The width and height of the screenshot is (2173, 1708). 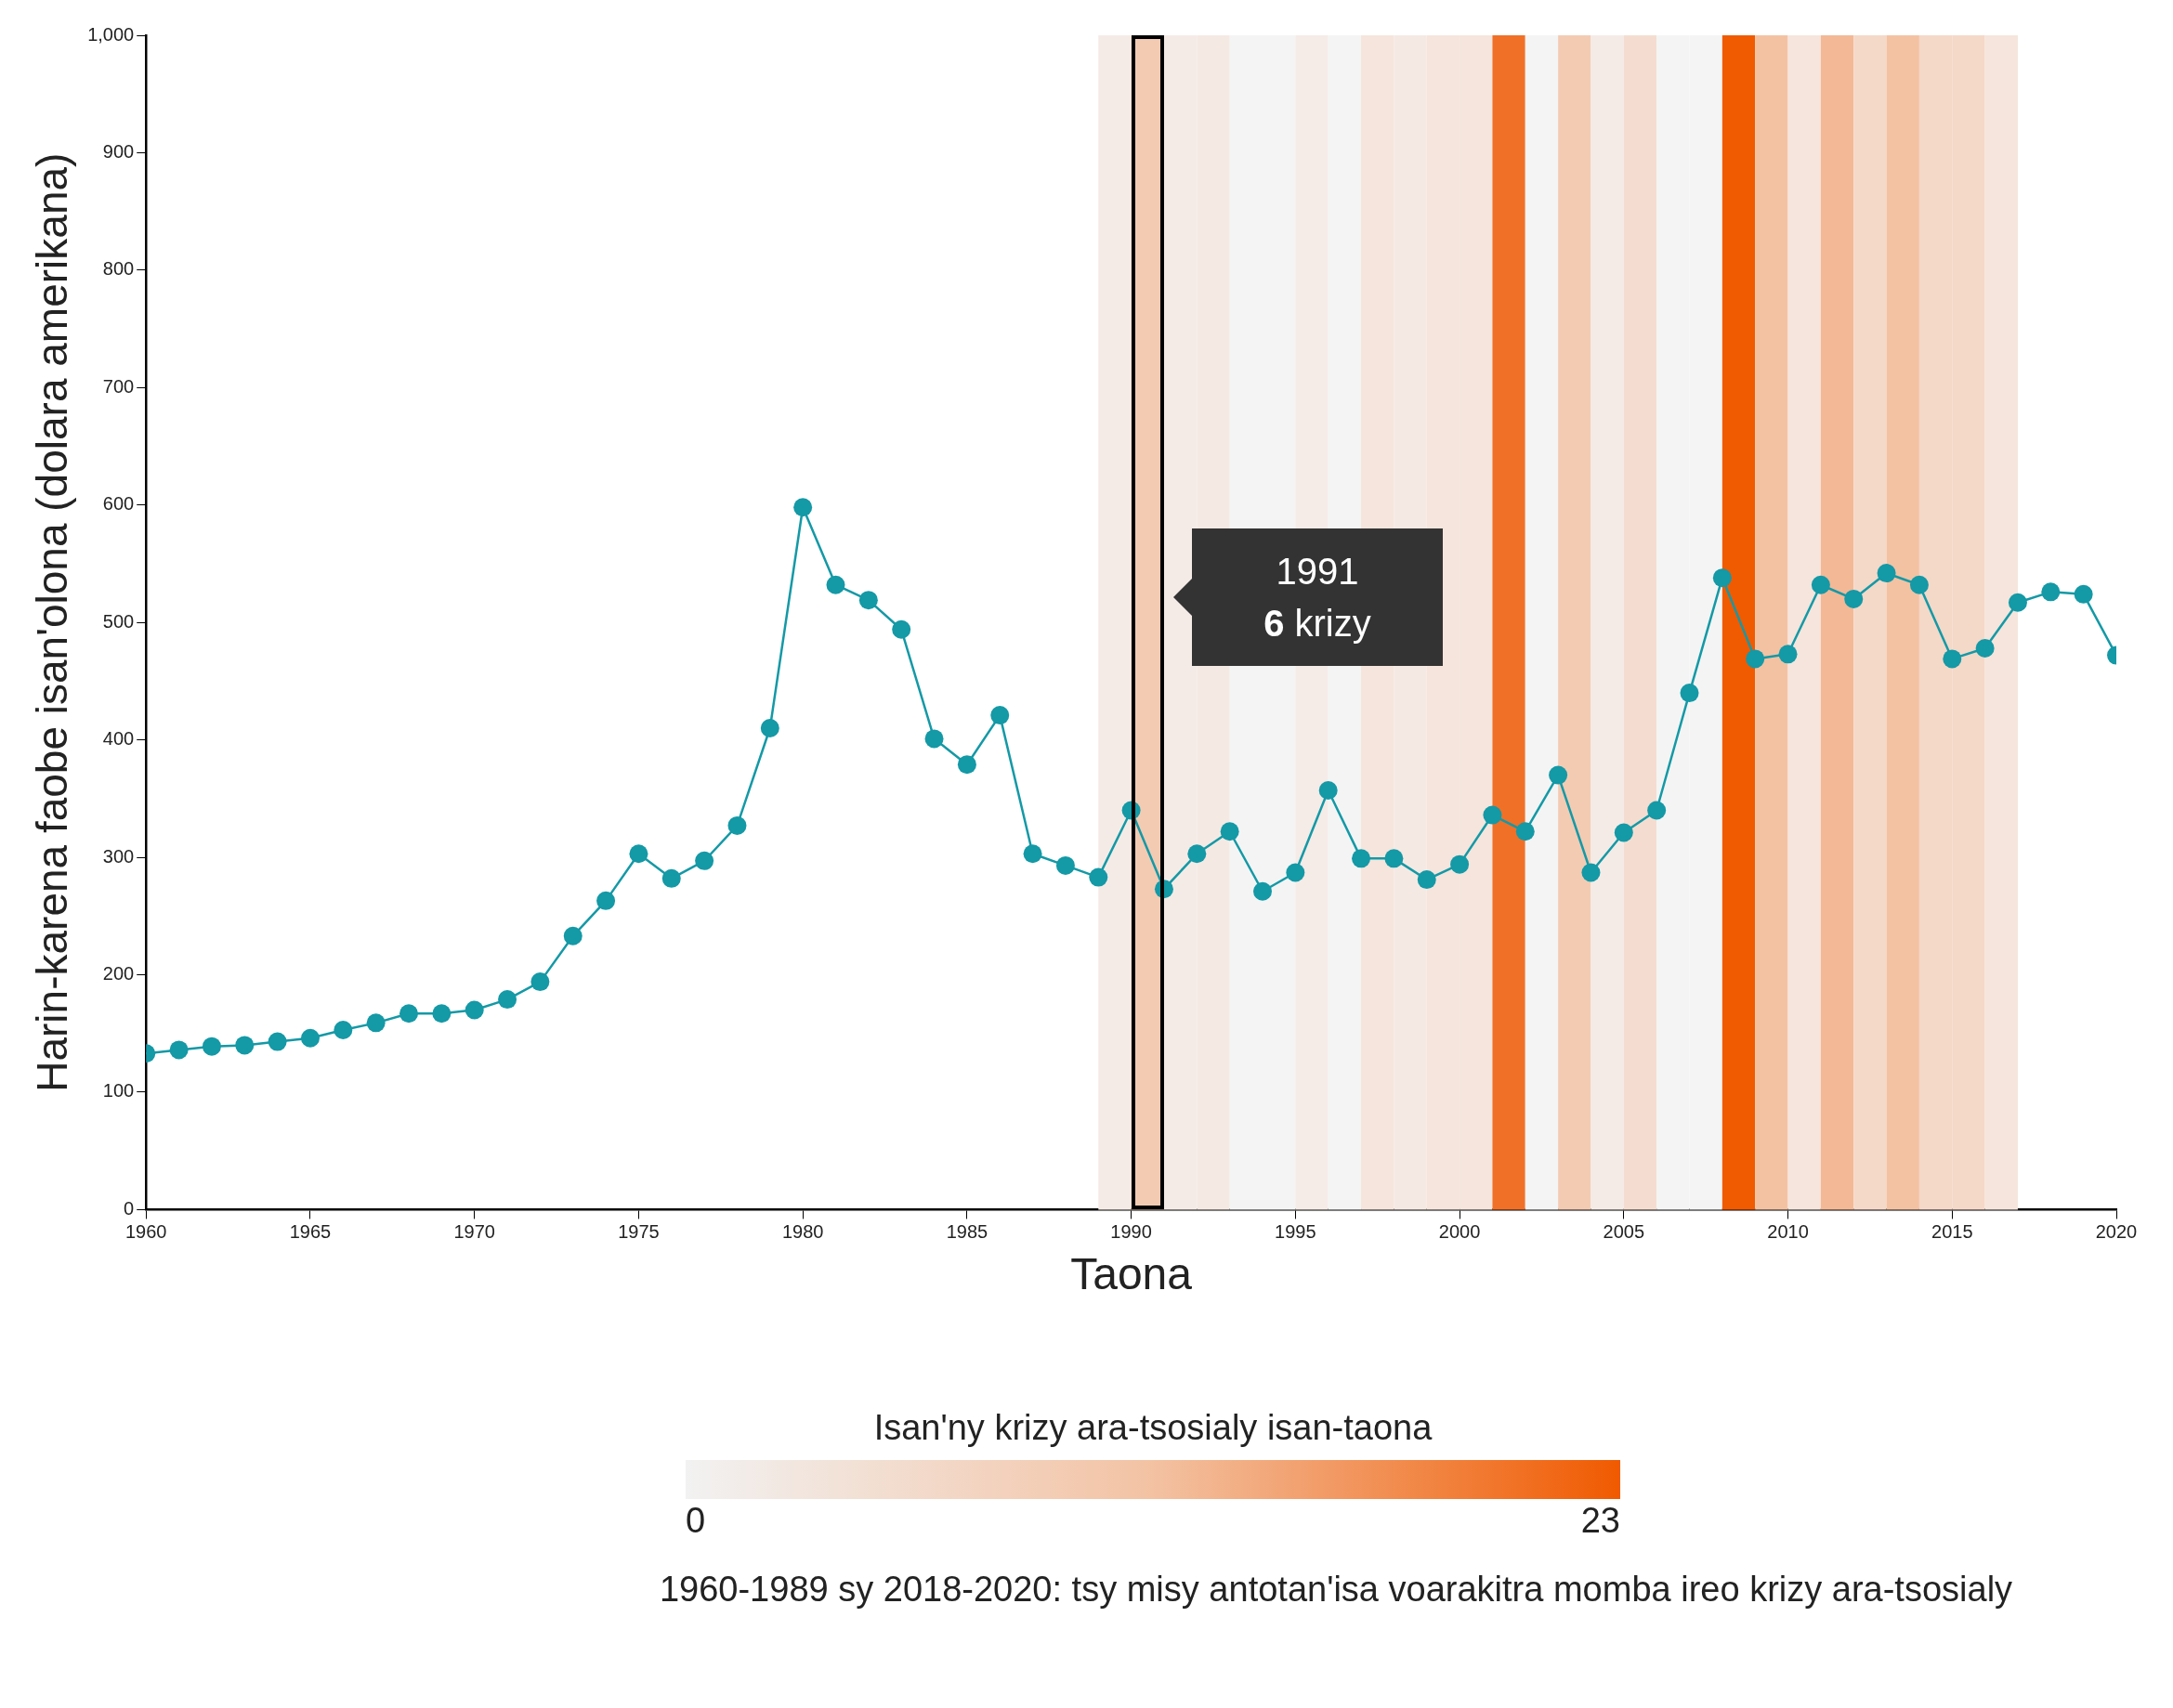 I want to click on text: 1960-1989 sy 2018-2020: tsy misy antotan'isa voarakitra momba ireo krizy ara-tsosialy, so click(x=1336, y=1589).